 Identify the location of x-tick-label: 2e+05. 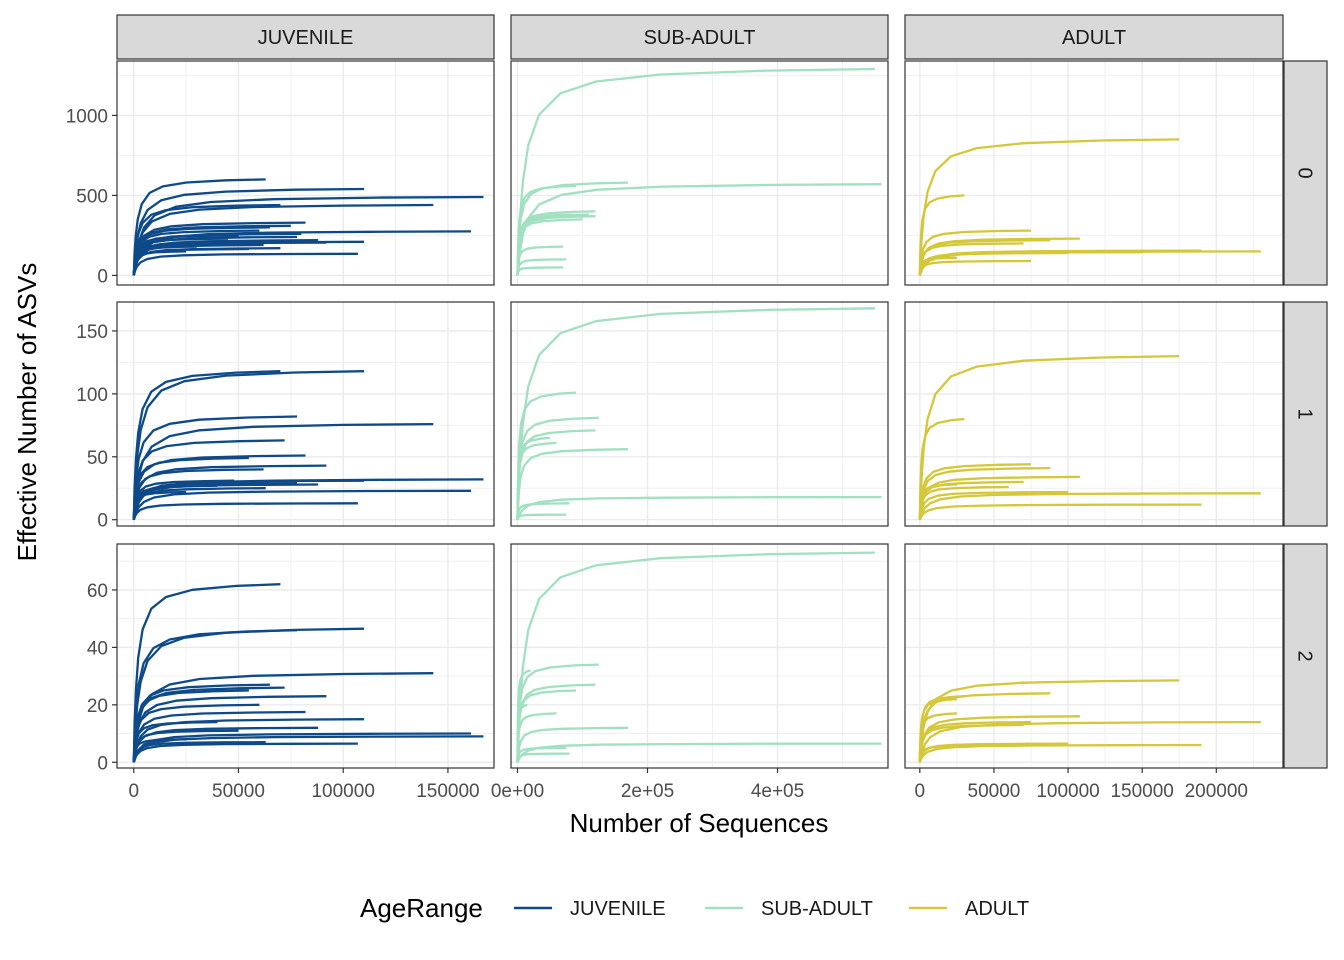
(647, 791).